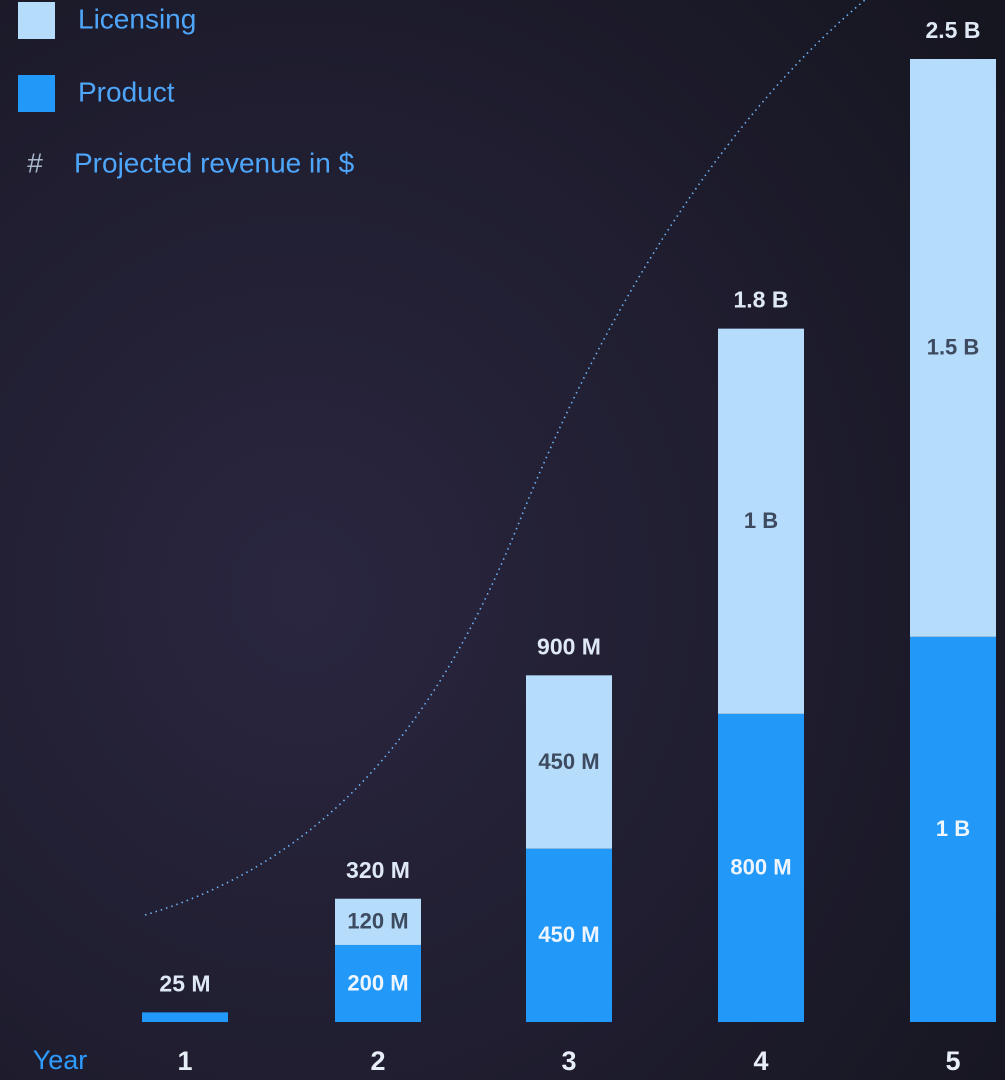 This screenshot has height=1080, width=1005. I want to click on legend-label: Licensing, so click(137, 18).